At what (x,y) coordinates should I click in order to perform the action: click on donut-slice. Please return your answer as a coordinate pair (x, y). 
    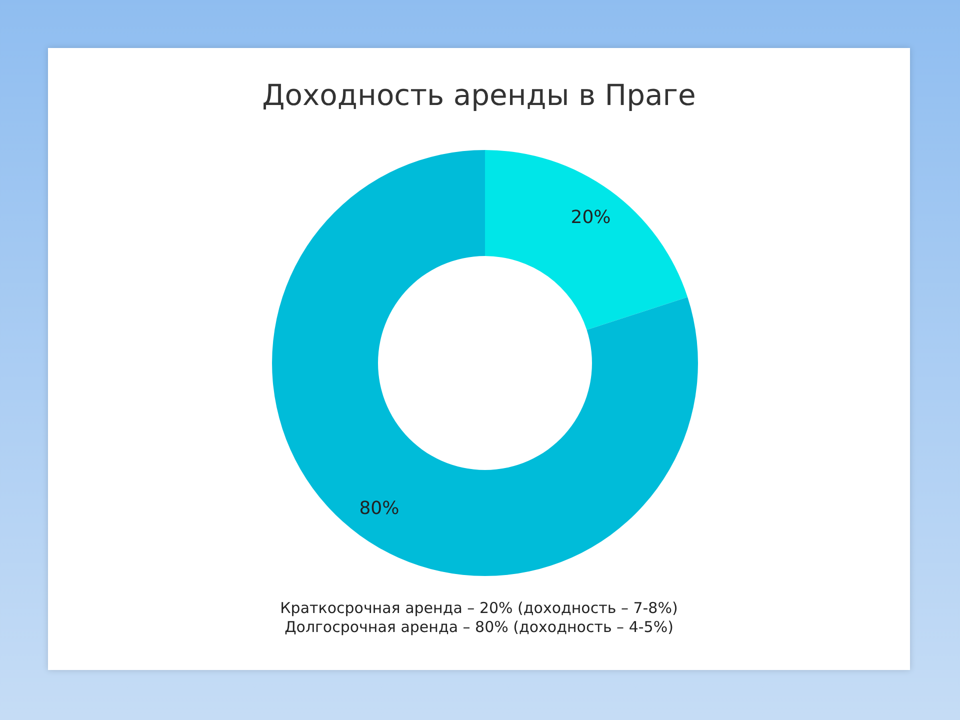
    Looking at the image, I should click on (586, 240).